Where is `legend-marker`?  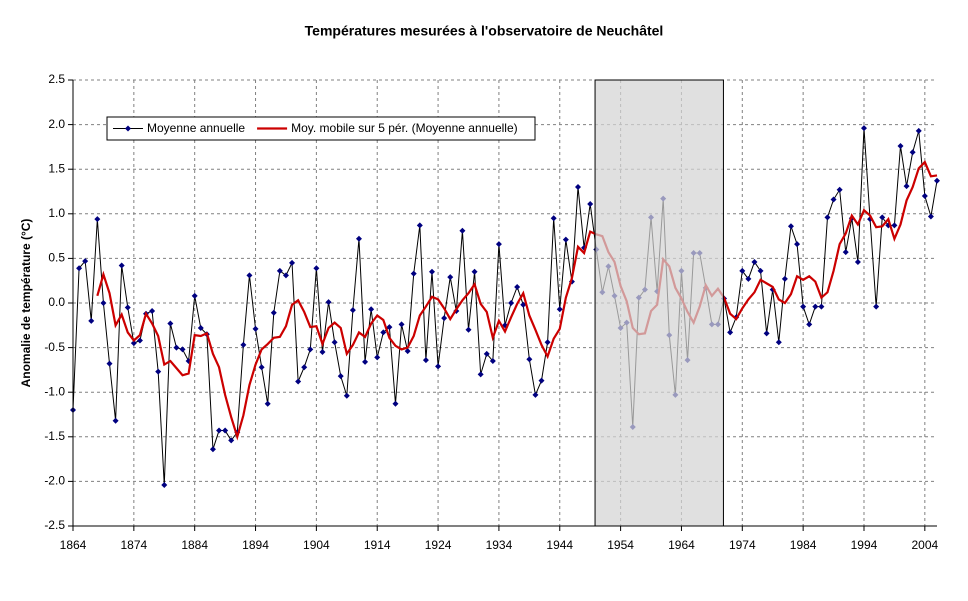 legend-marker is located at coordinates (128, 128).